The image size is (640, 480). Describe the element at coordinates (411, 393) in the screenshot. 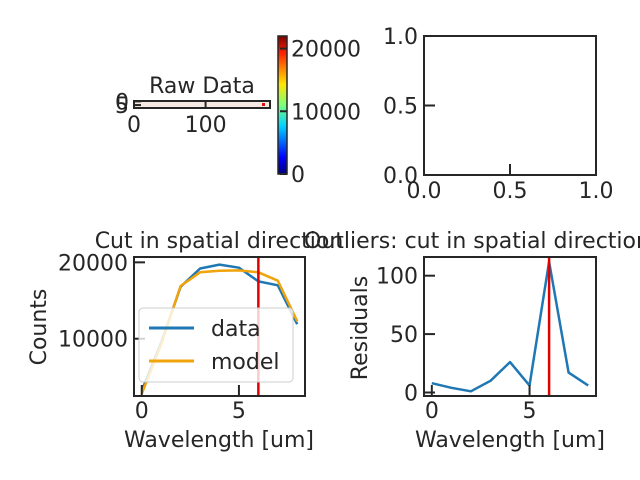

I see `outliers-ytick-label-0: 0` at that location.